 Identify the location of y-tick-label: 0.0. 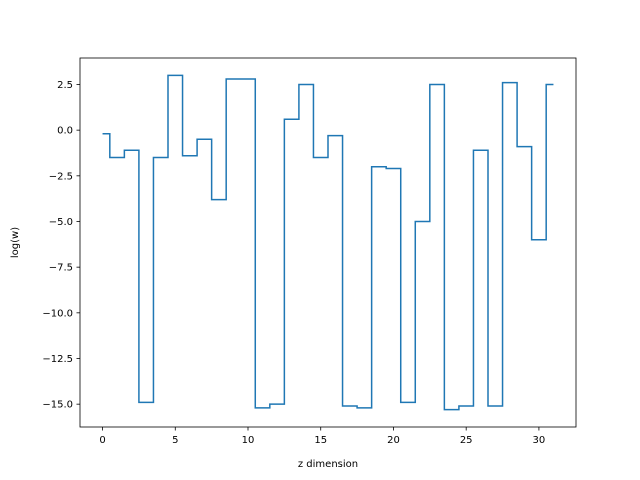
(65, 131).